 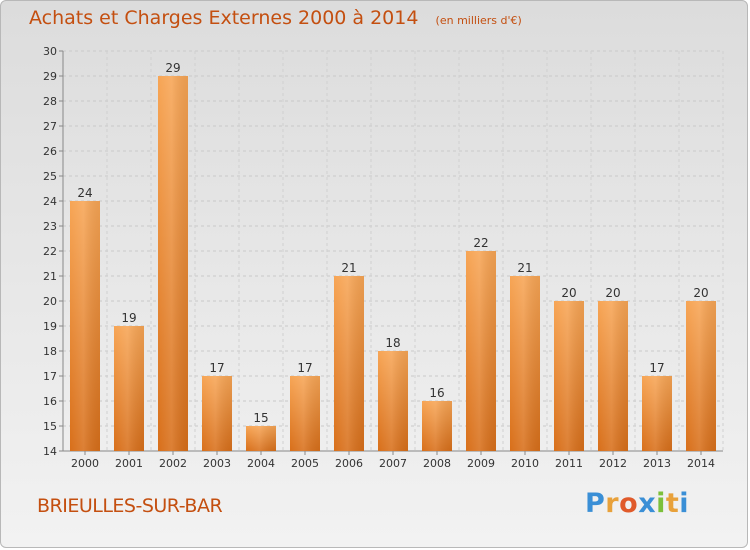 What do you see at coordinates (85, 463) in the screenshot?
I see `x-tick-label: 2000` at bounding box center [85, 463].